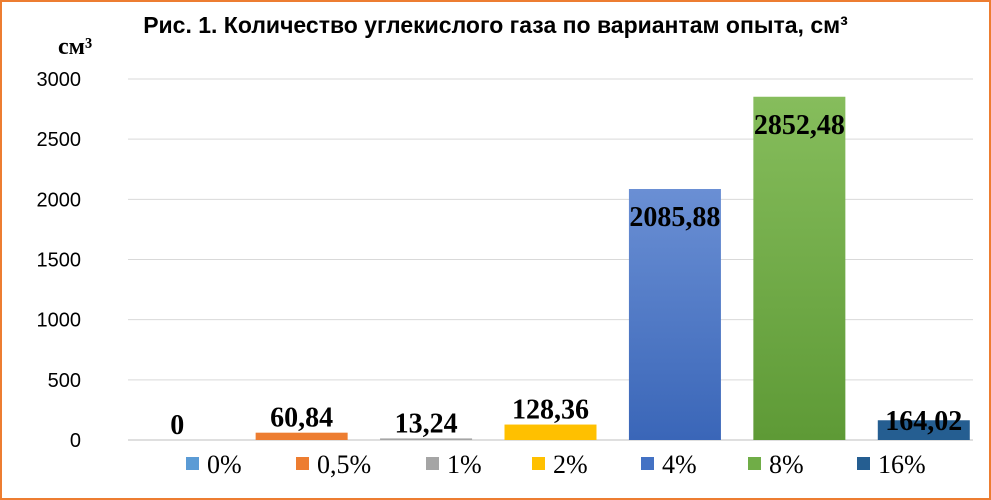 The image size is (991, 500). What do you see at coordinates (75, 441) in the screenshot?
I see `y-tick-label: 0` at bounding box center [75, 441].